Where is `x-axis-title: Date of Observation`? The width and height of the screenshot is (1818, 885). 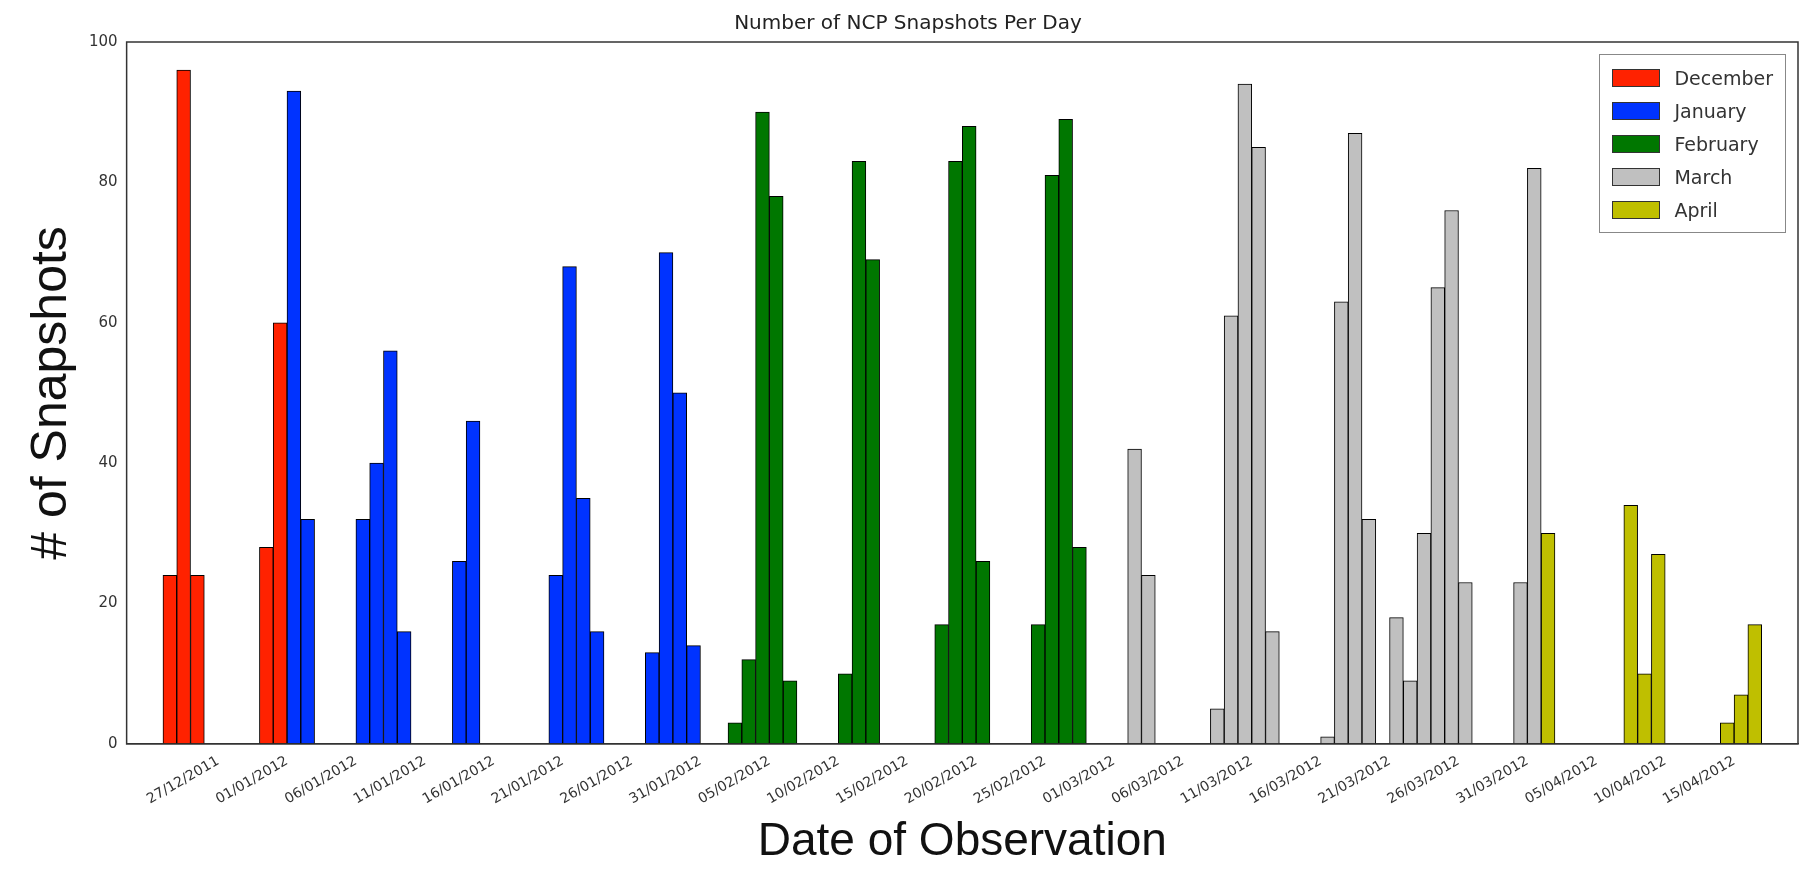
x-axis-title: Date of Observation is located at coordinates (962, 839).